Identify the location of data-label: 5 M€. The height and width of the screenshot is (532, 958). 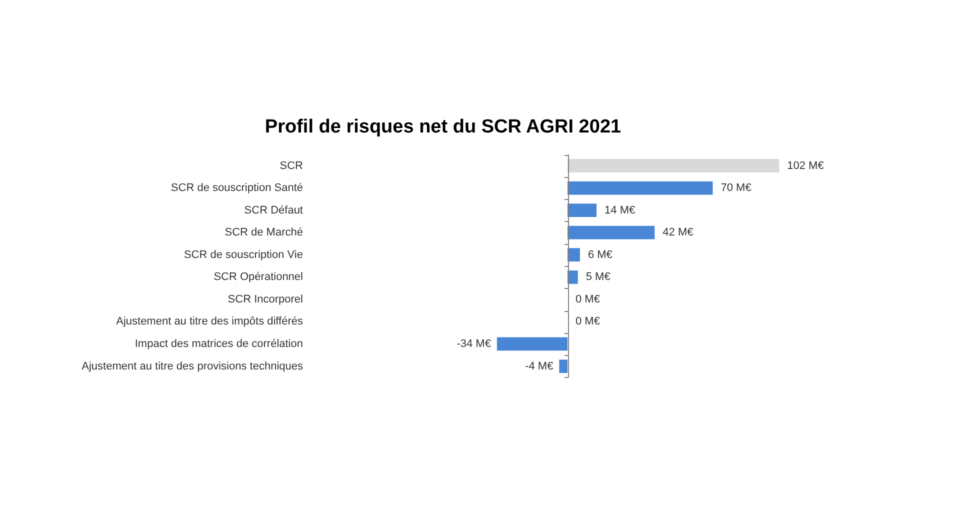
(598, 277).